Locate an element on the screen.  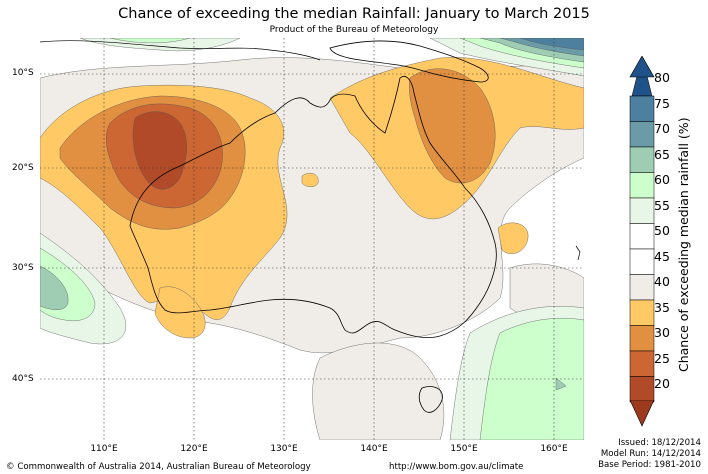
lat-label-10s: 10°S is located at coordinates (23, 73).